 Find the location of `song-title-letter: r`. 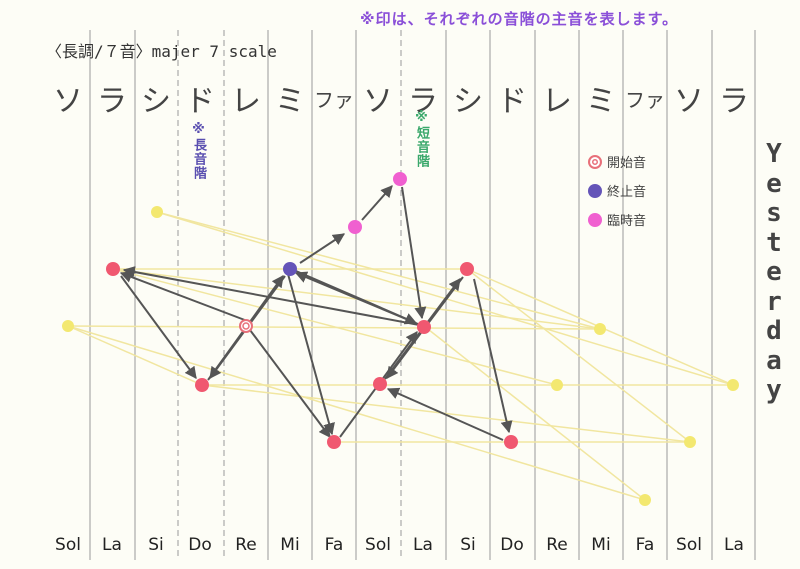

song-title-letter: r is located at coordinates (774, 301).